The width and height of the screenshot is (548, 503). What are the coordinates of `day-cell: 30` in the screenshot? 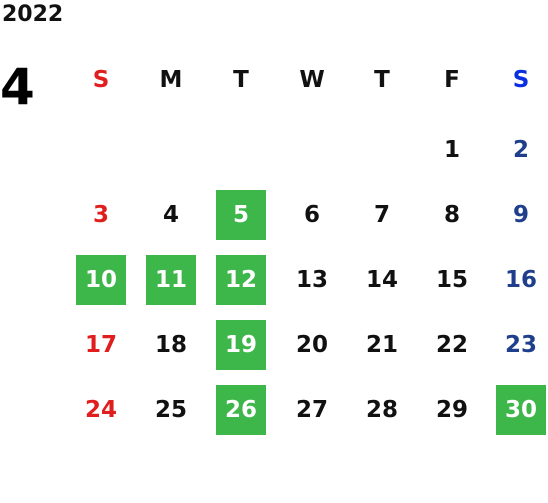 It's located at (521, 410).